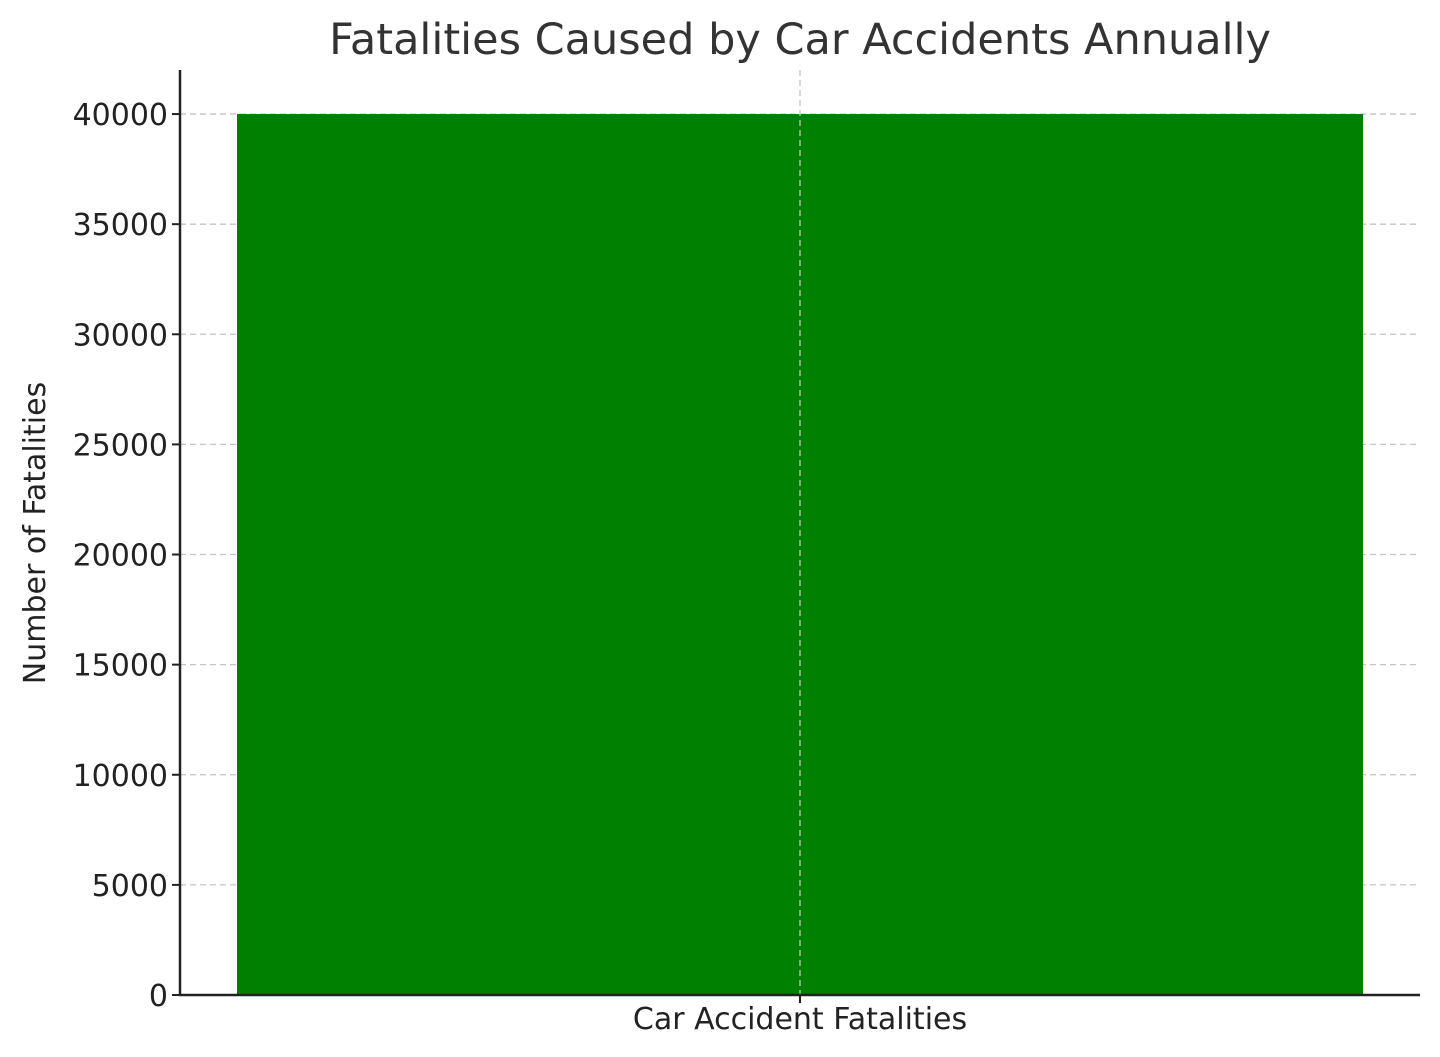 The height and width of the screenshot is (1057, 1440). What do you see at coordinates (120, 556) in the screenshot?
I see `y-tick-label: 20000` at bounding box center [120, 556].